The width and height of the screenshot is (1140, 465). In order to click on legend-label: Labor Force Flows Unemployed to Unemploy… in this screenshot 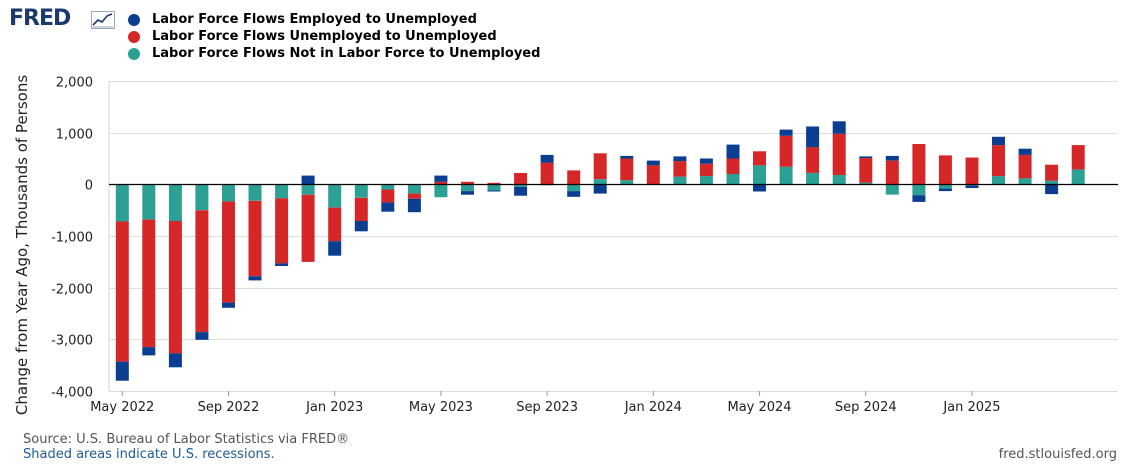, I will do `click(324, 36)`.